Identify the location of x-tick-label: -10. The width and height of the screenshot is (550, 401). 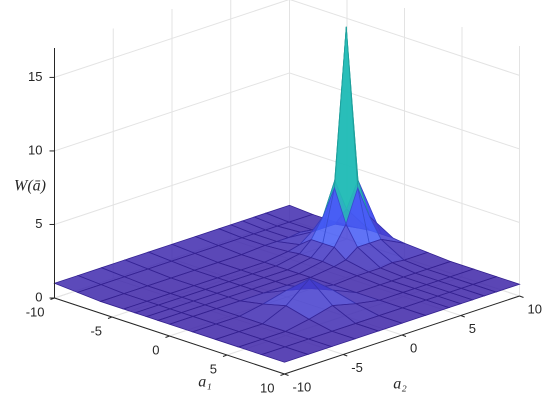
(35, 311).